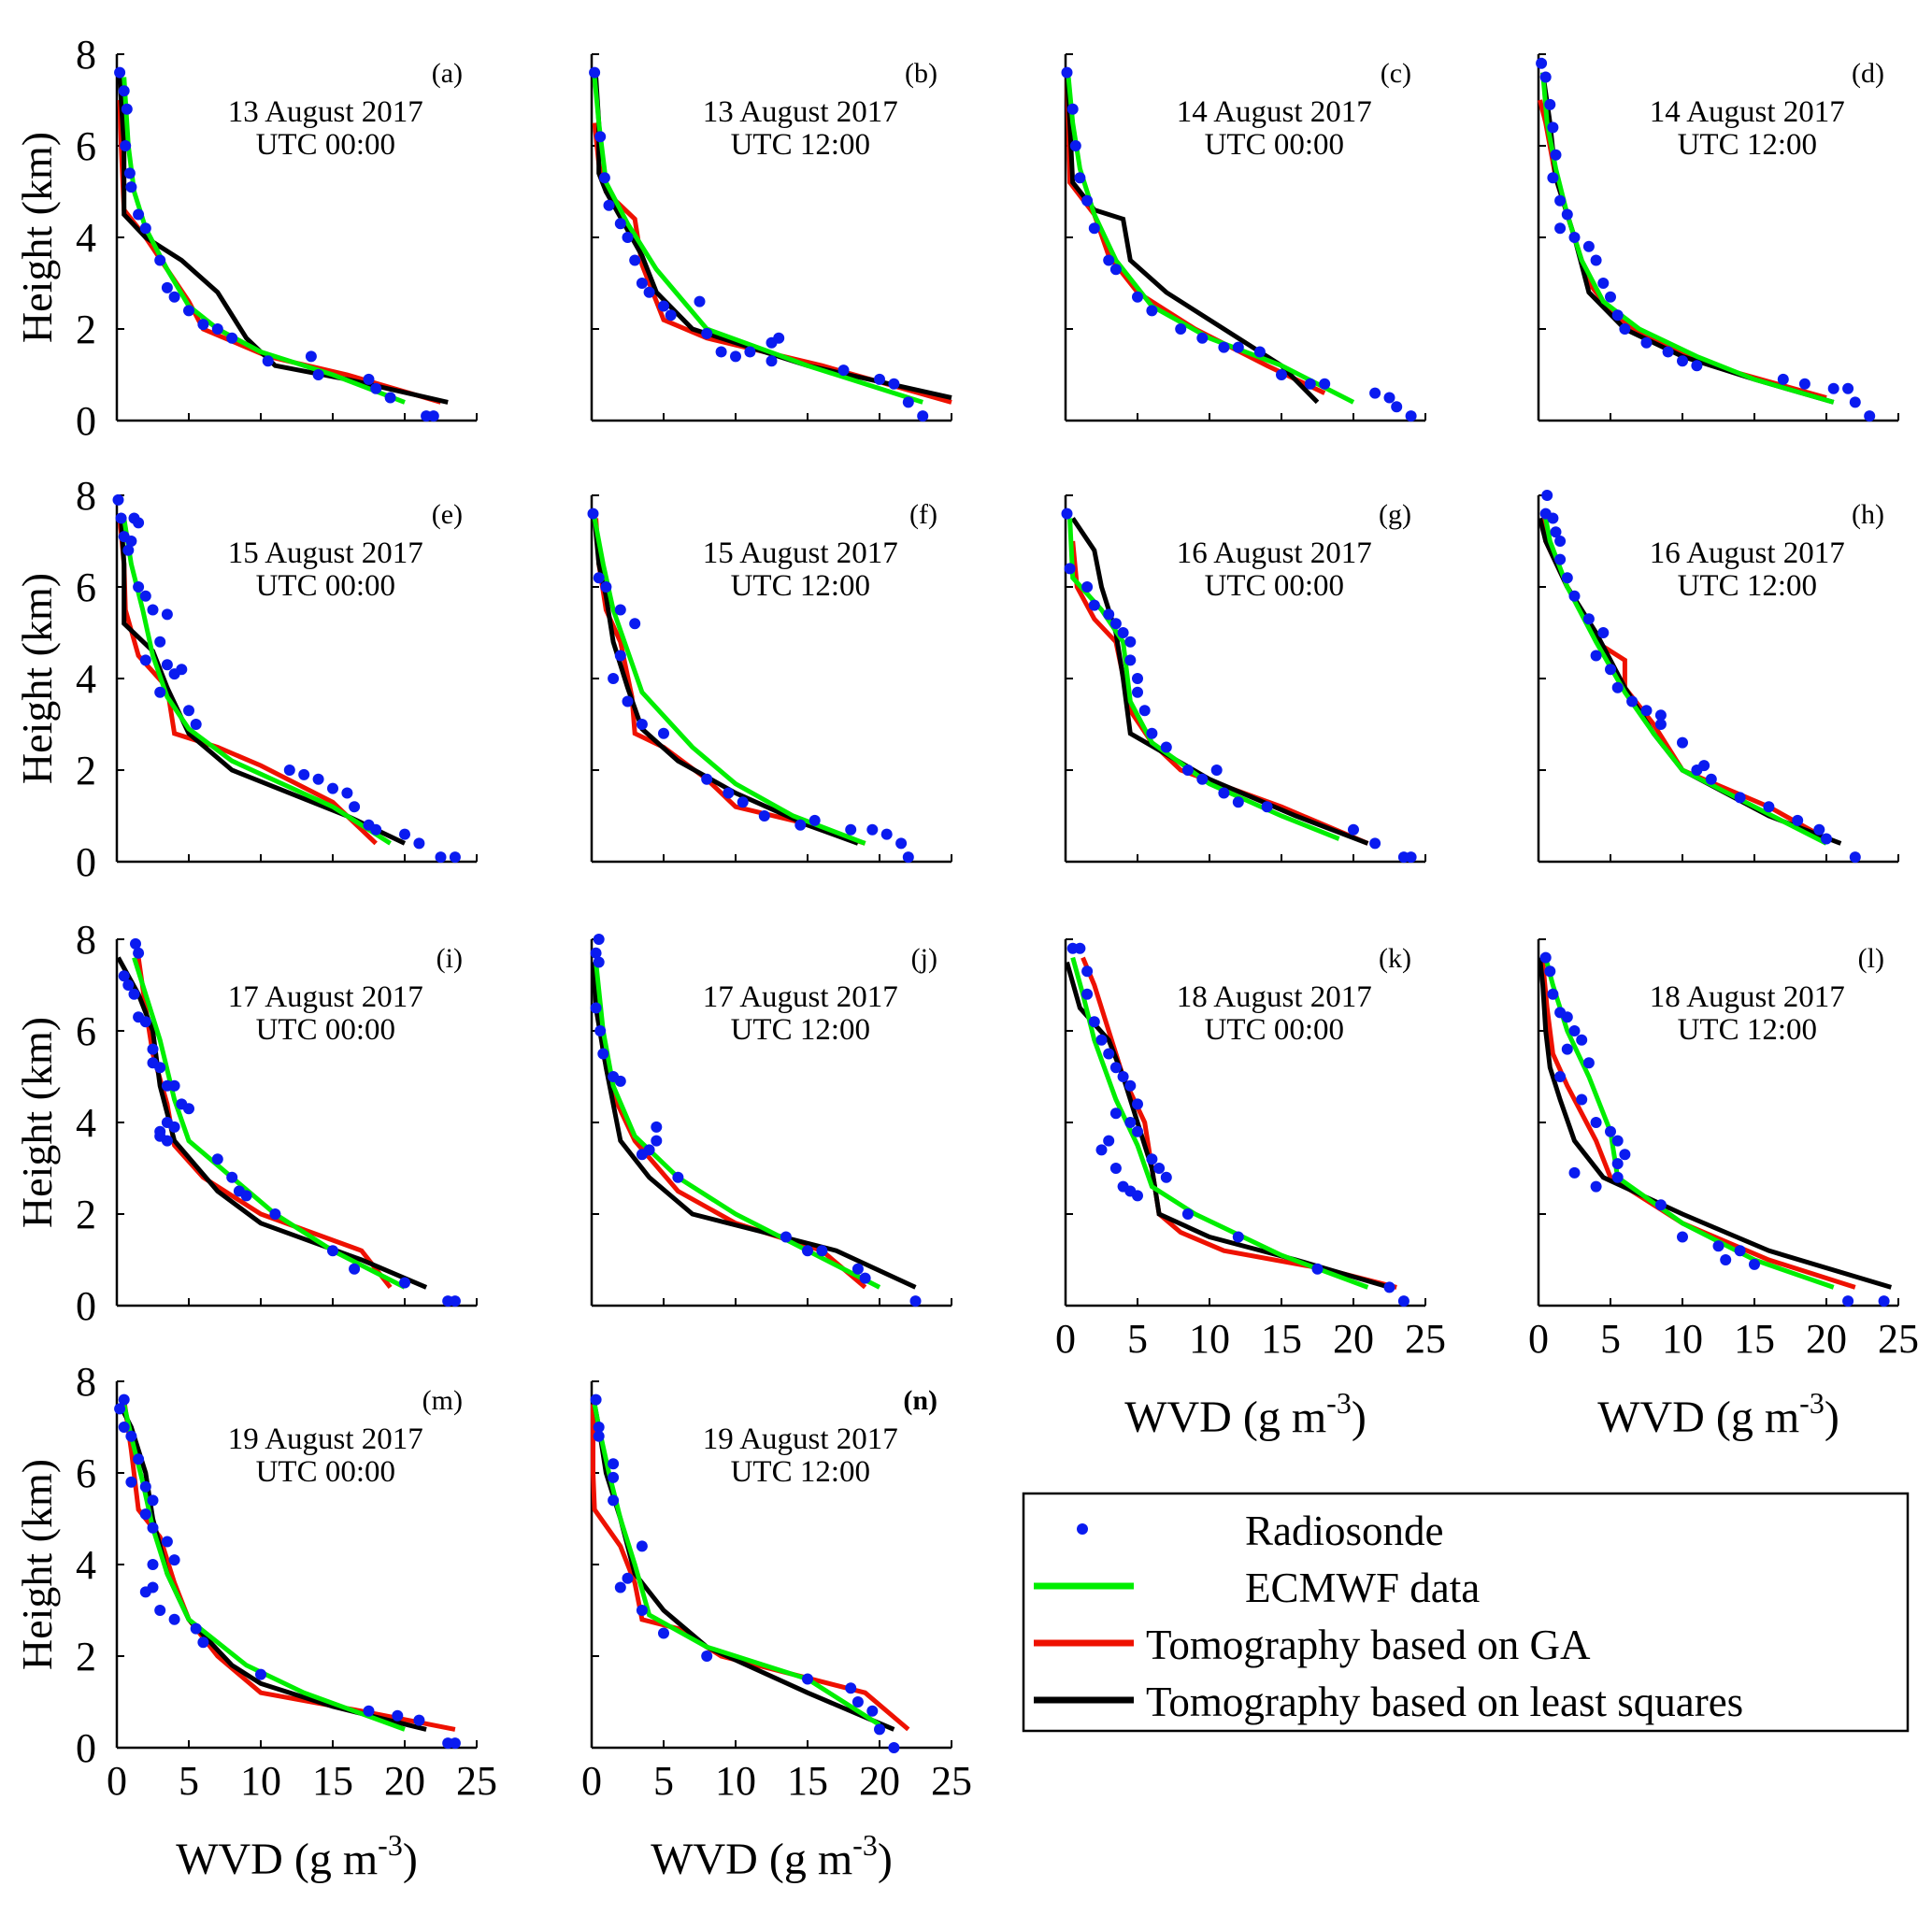  Describe the element at coordinates (923, 514) in the screenshot. I see `panel-label: (f)` at that location.